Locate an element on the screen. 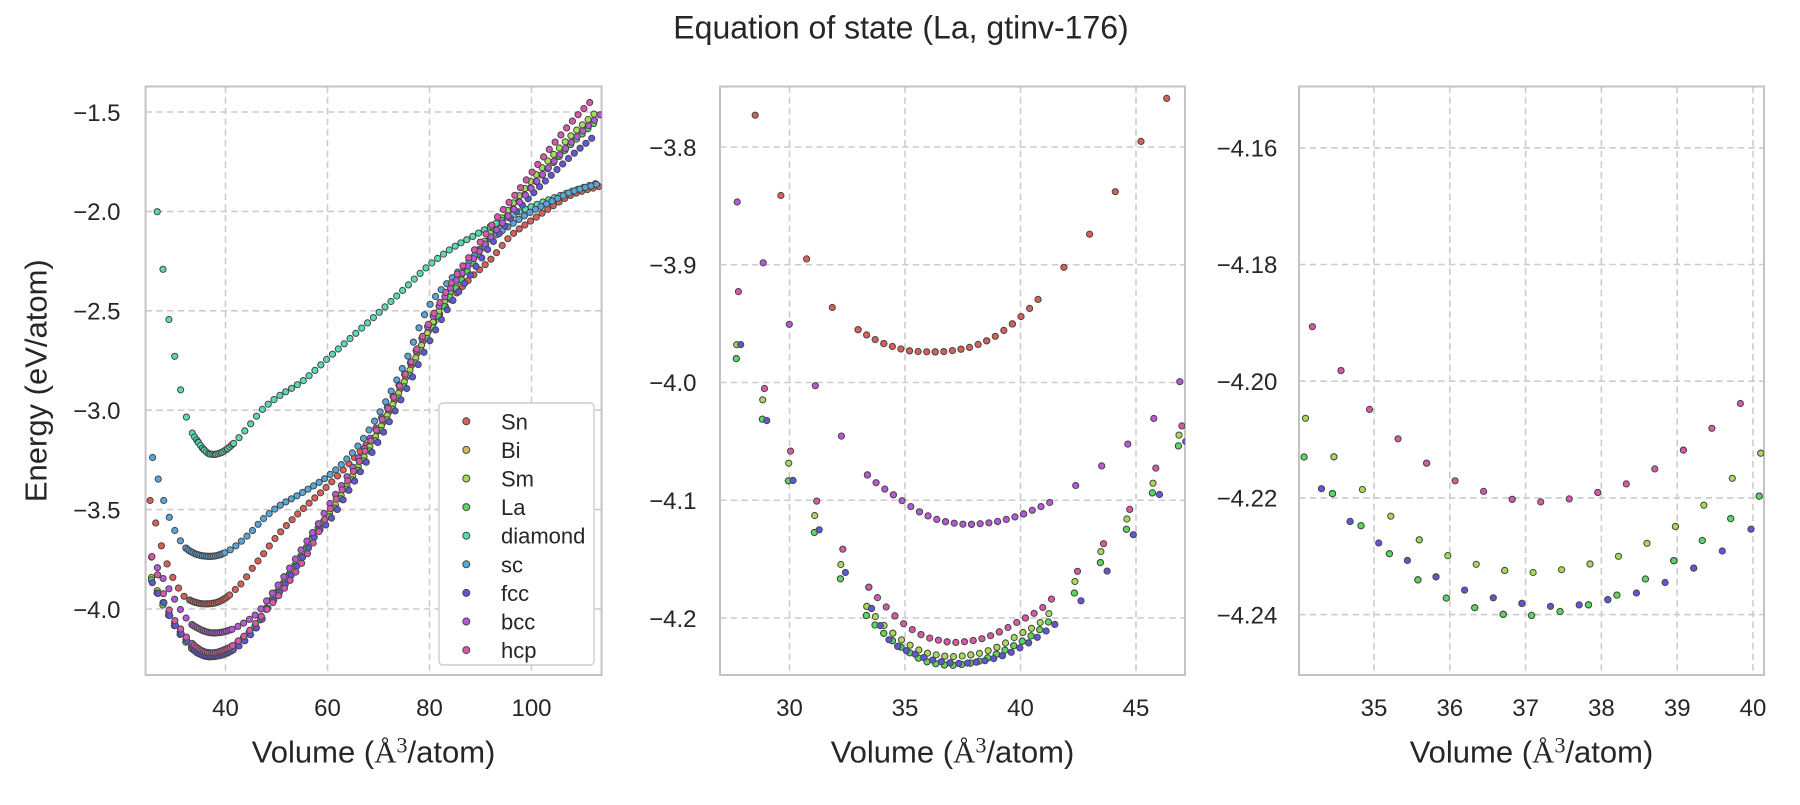 The width and height of the screenshot is (1800, 805). svg-text: bcc is located at coordinates (518, 622).